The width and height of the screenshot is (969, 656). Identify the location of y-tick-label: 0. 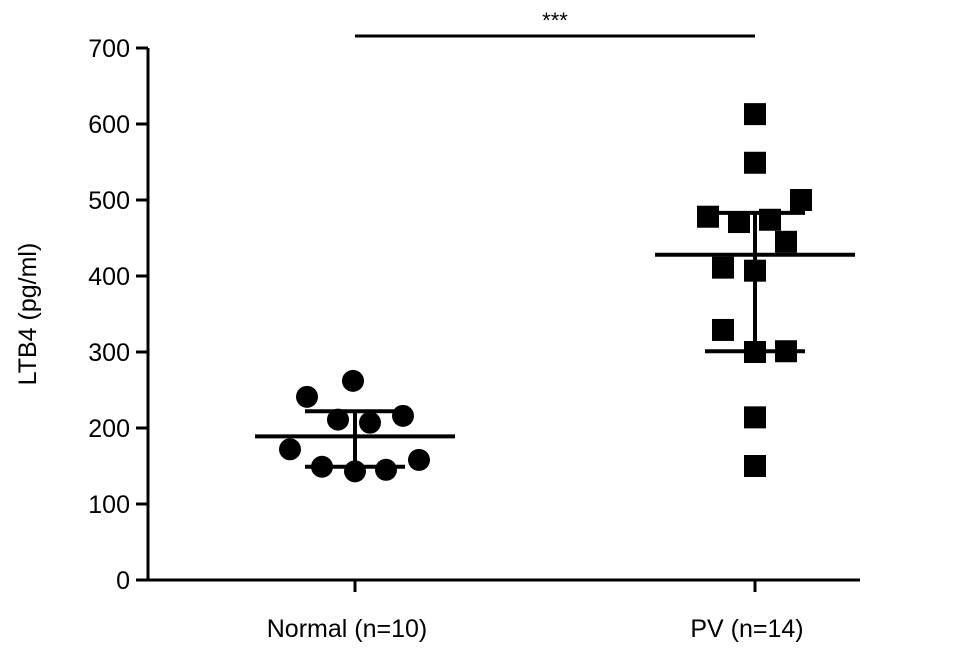
(123, 581).